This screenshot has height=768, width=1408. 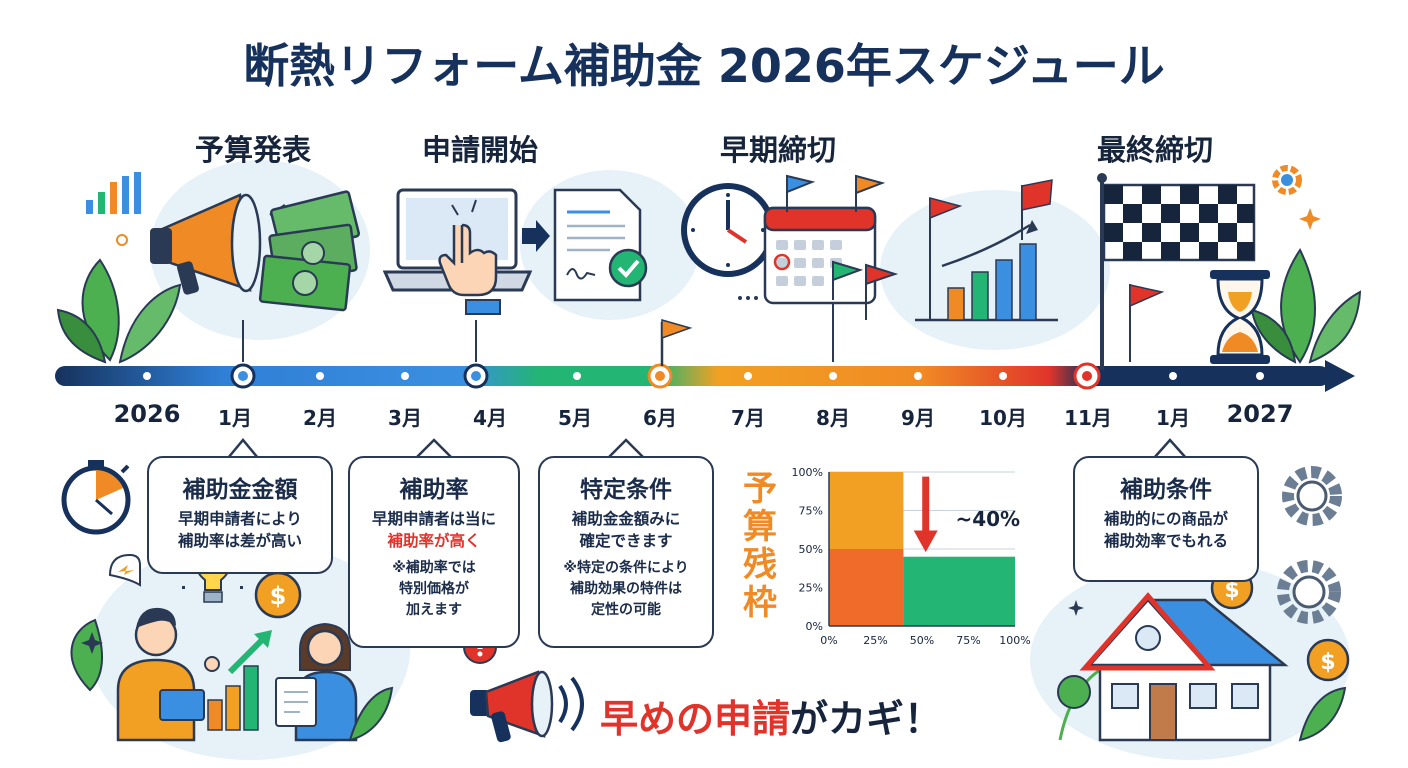 What do you see at coordinates (527, 706) in the screenshot?
I see `megaphone-icon` at bounding box center [527, 706].